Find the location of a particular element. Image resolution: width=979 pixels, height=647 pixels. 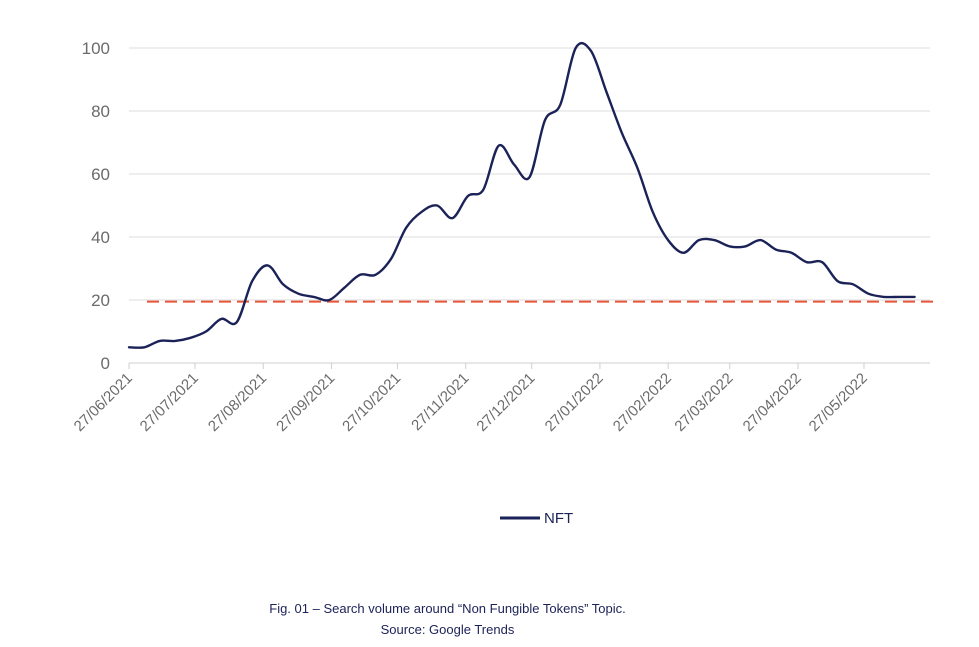

y-tick-label: 100 is located at coordinates (96, 48).